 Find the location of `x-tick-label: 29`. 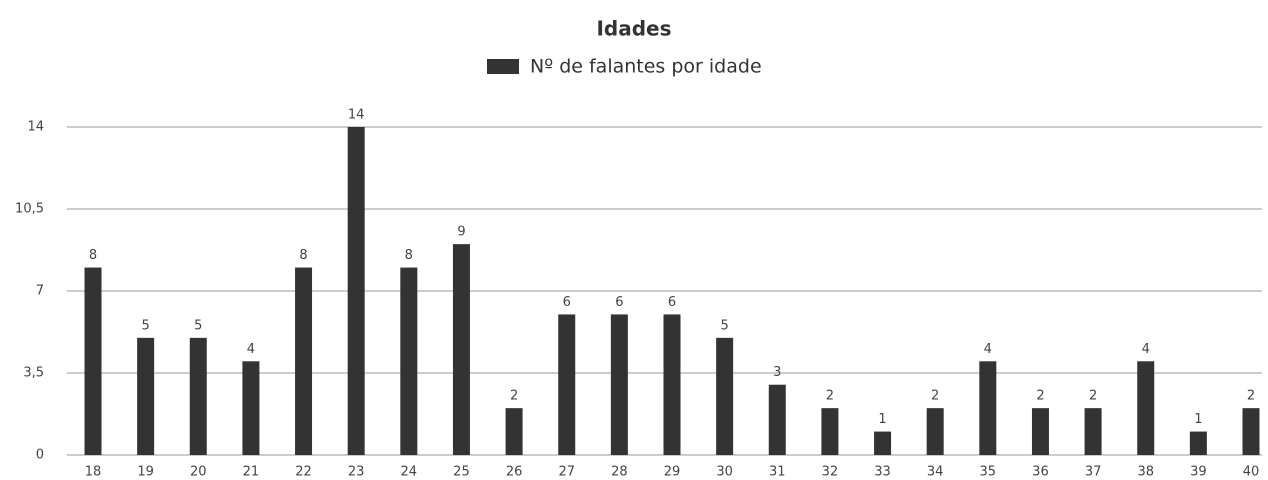

x-tick-label: 29 is located at coordinates (672, 472).